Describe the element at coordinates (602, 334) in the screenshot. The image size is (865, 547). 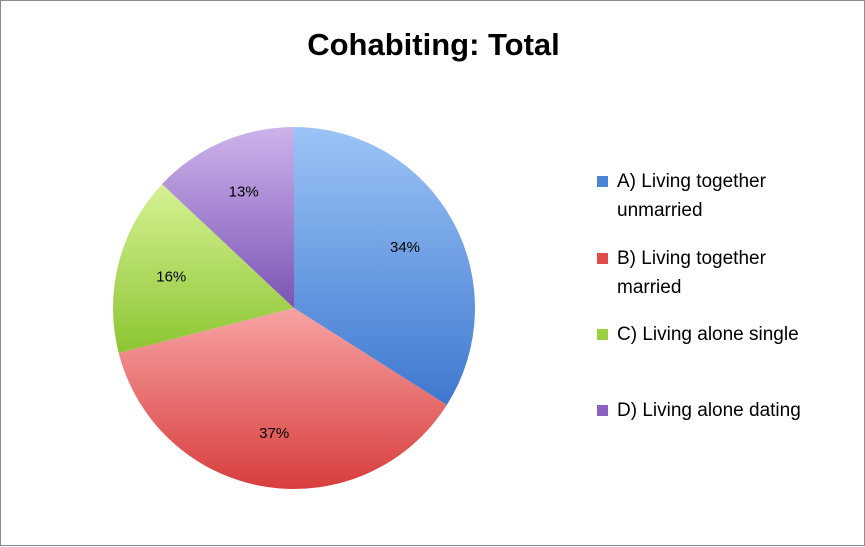
I see `legend-swatch-c` at that location.